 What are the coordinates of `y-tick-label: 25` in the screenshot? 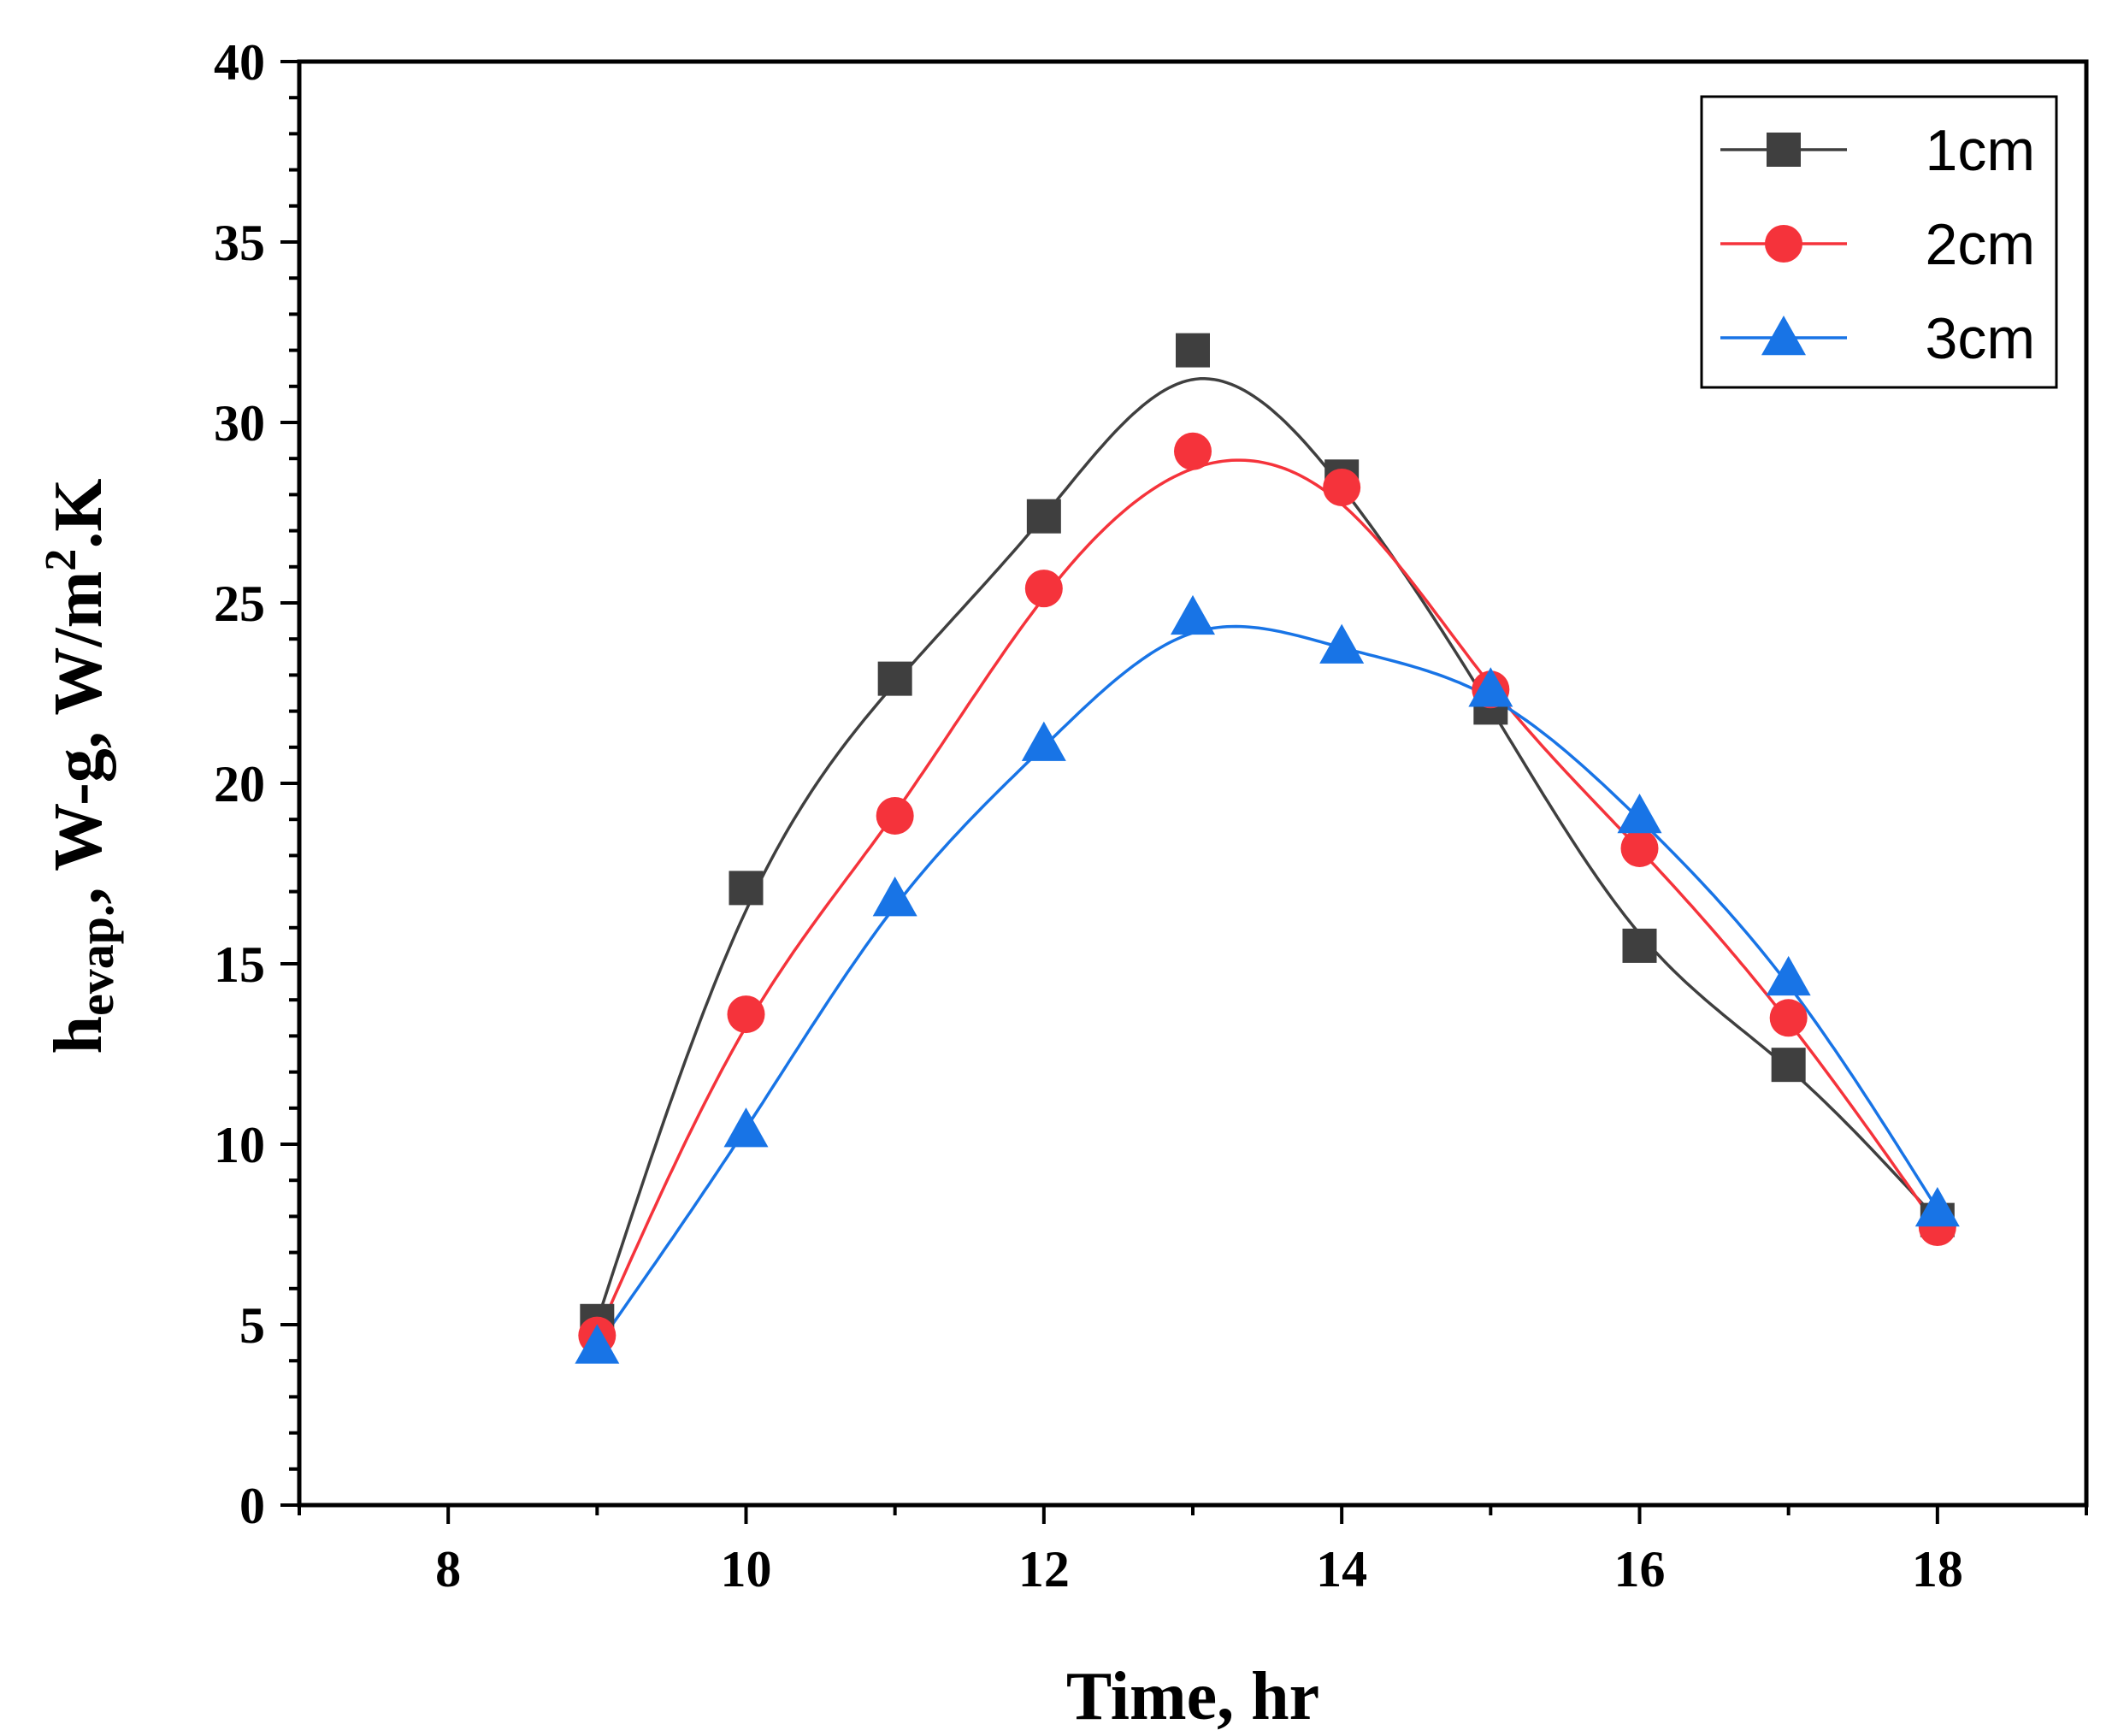 It's located at (239, 604).